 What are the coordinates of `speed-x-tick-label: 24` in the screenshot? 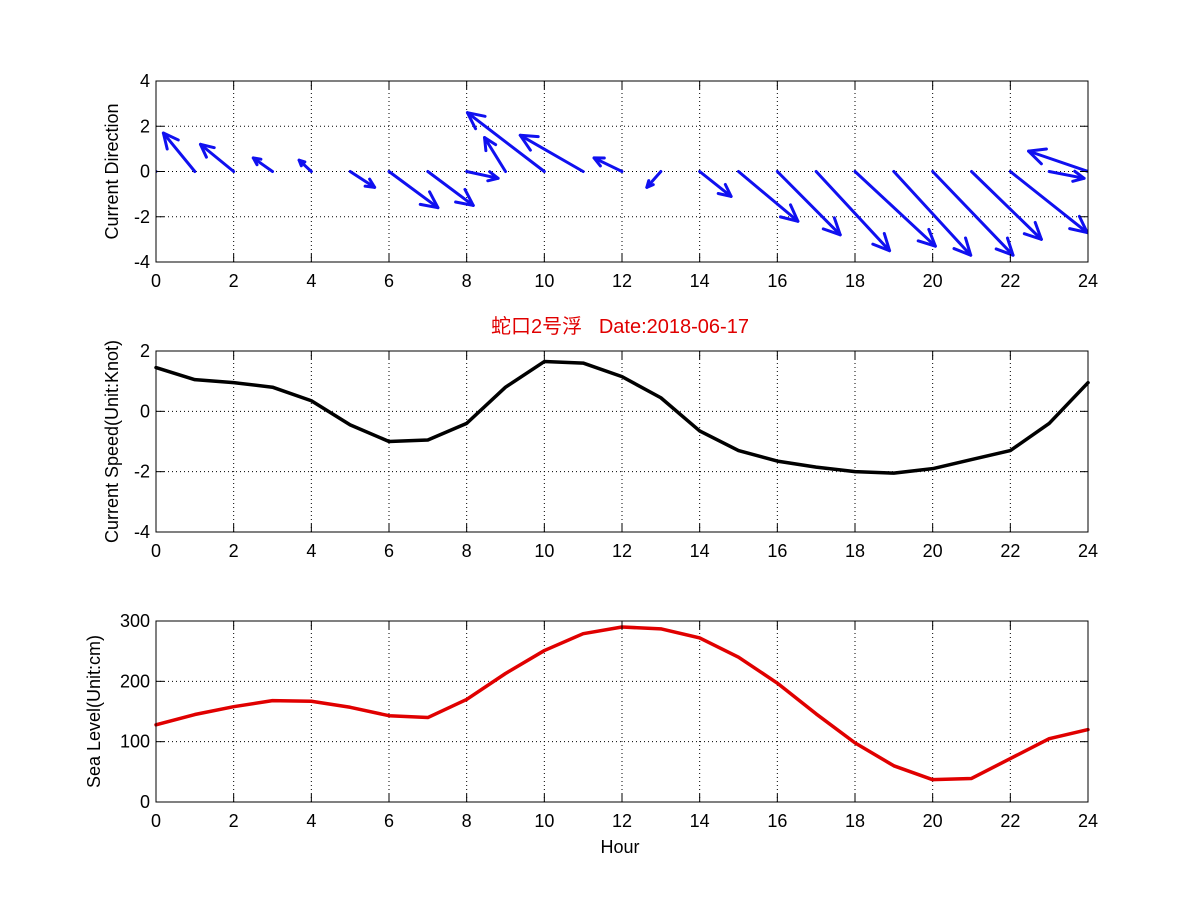 It's located at (1088, 551).